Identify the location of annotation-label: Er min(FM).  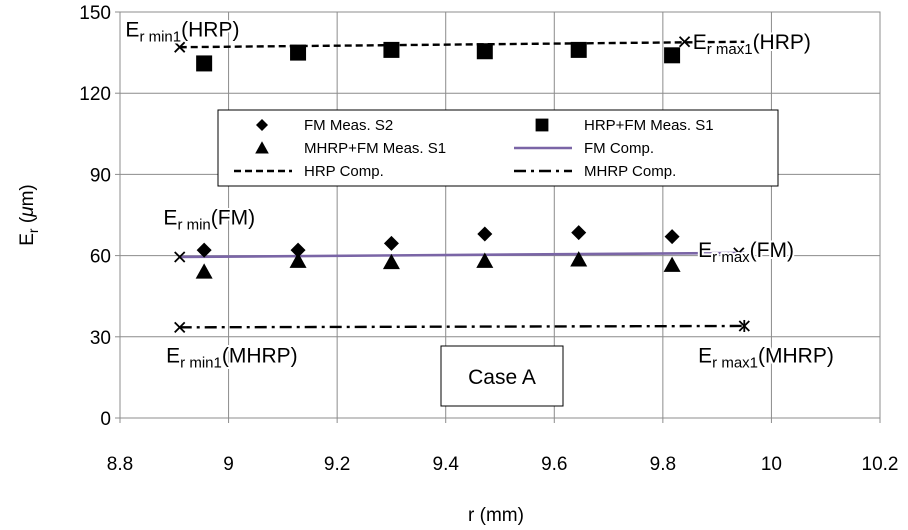
(209, 220).